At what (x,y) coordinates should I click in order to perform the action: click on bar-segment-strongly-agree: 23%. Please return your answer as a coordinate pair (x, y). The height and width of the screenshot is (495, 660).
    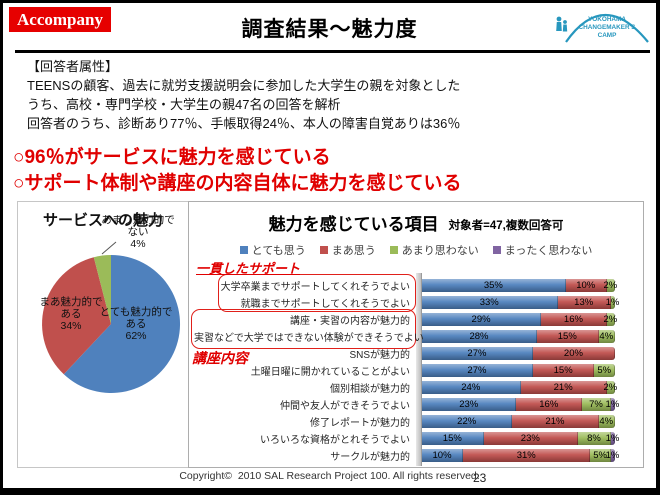
    Looking at the image, I should click on (469, 404).